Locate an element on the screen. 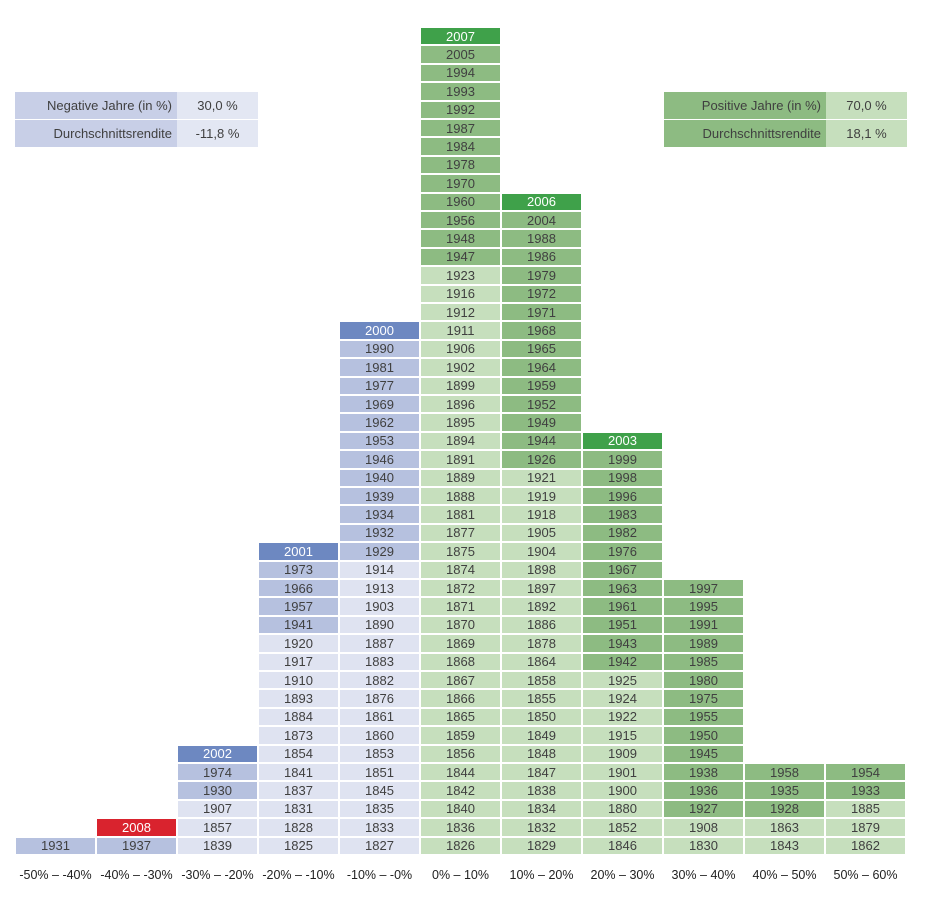 The height and width of the screenshot is (900, 931). year-cell: 1917 is located at coordinates (298, 661).